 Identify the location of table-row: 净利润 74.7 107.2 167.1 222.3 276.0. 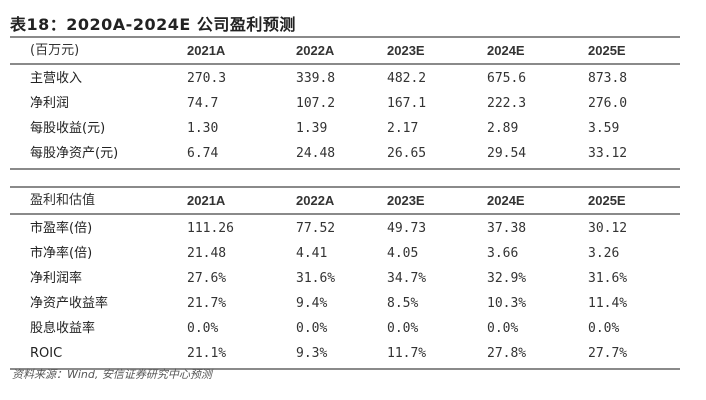
(345, 103).